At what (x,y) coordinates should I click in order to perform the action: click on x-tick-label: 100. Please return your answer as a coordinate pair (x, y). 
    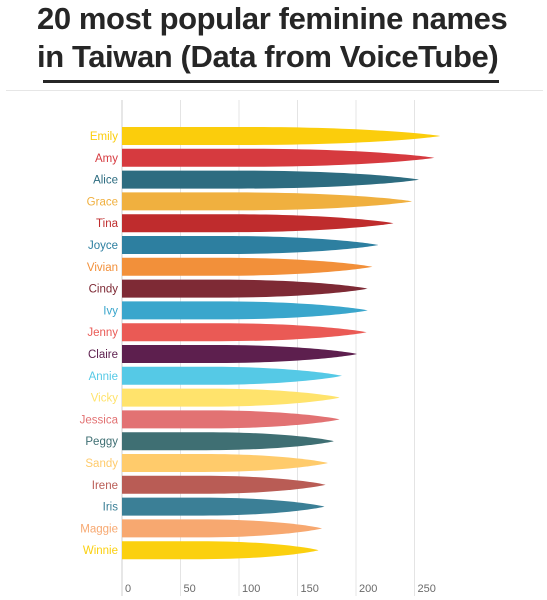
    Looking at the image, I should click on (251, 589).